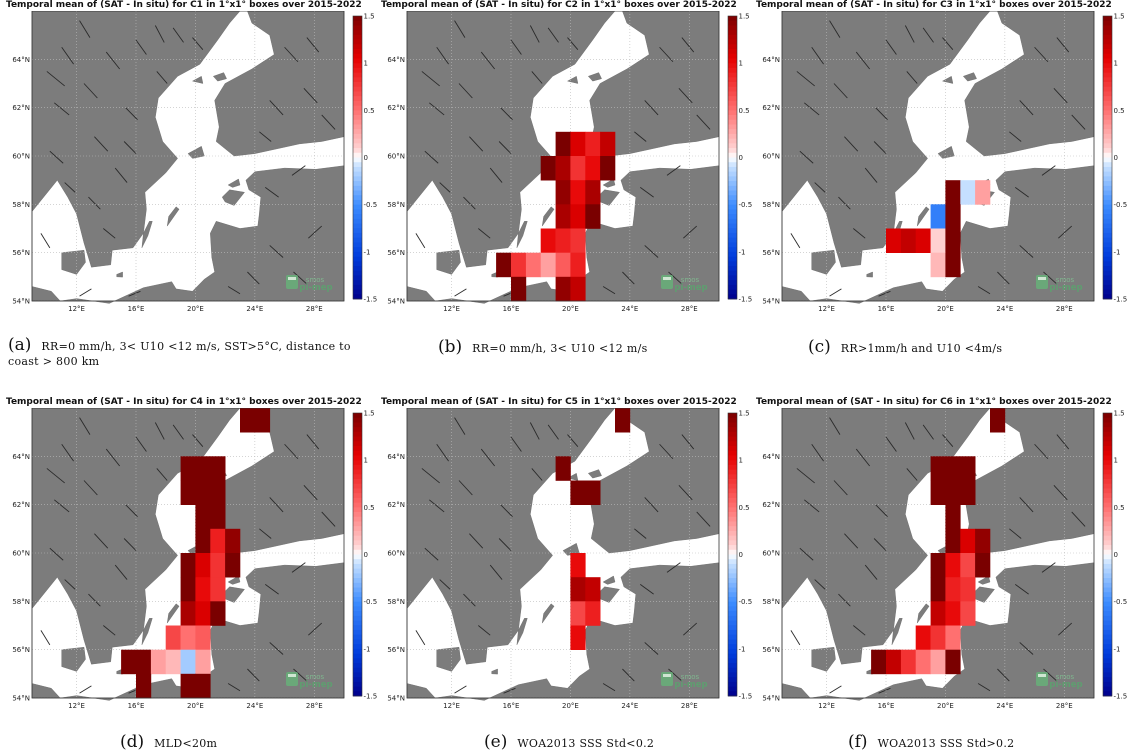  What do you see at coordinates (1064, 706) in the screenshot?
I see `x-tick-label: 28°E` at bounding box center [1064, 706].